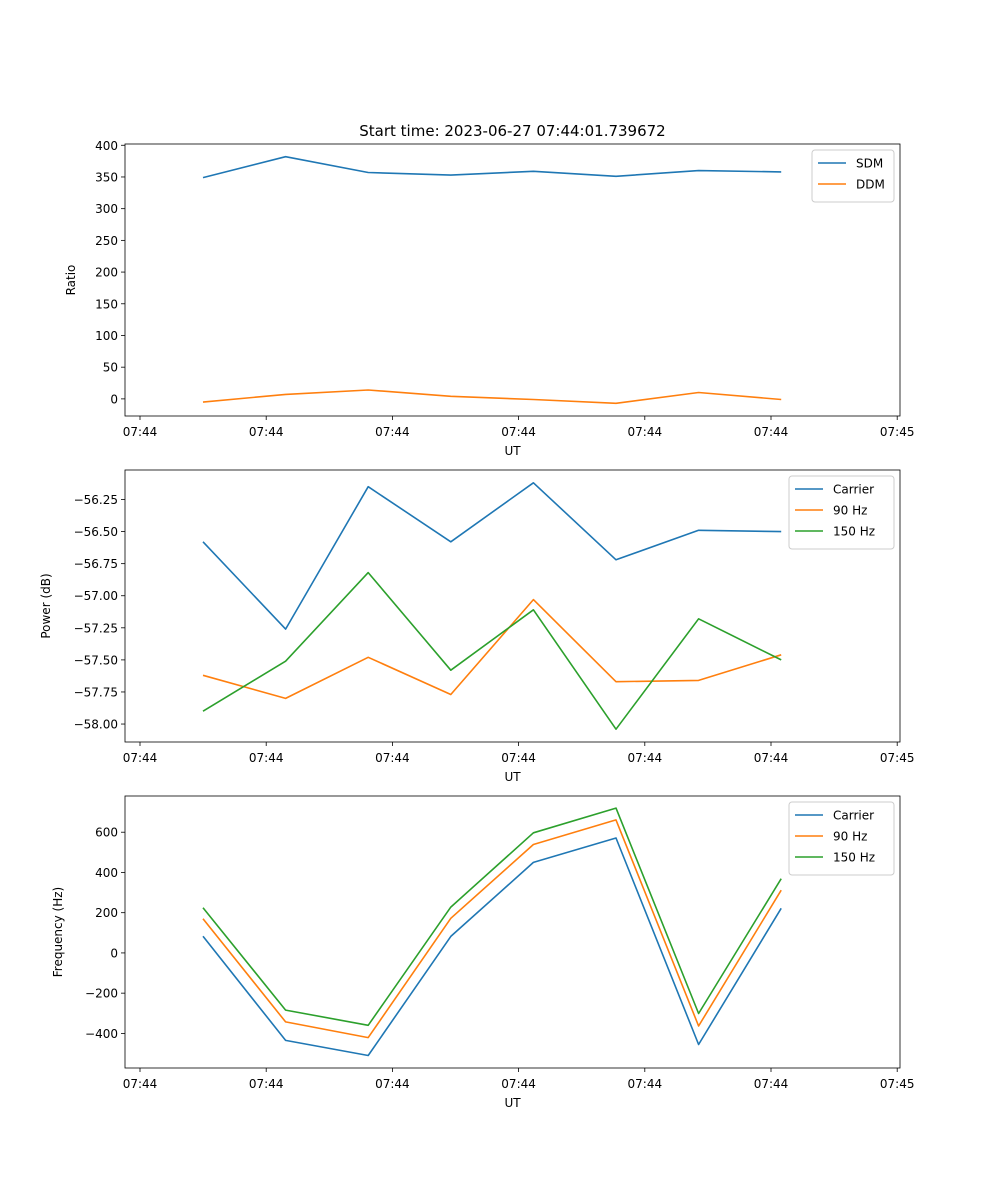 The width and height of the screenshot is (1000, 1200). I want to click on legend-label-1-0: SDM, so click(869, 164).